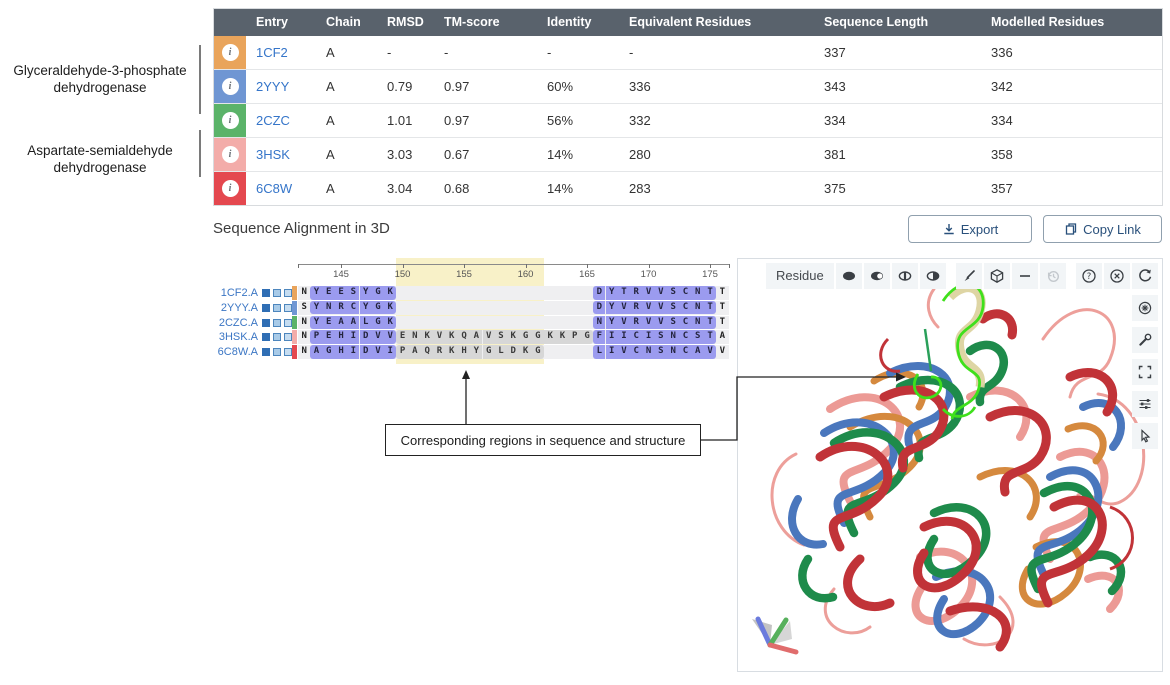 This screenshot has height=685, width=1170. What do you see at coordinates (688, 188) in the screenshot?
I see `table-row: i 6C8W A 3.04 0.68 14% 283 375 357` at bounding box center [688, 188].